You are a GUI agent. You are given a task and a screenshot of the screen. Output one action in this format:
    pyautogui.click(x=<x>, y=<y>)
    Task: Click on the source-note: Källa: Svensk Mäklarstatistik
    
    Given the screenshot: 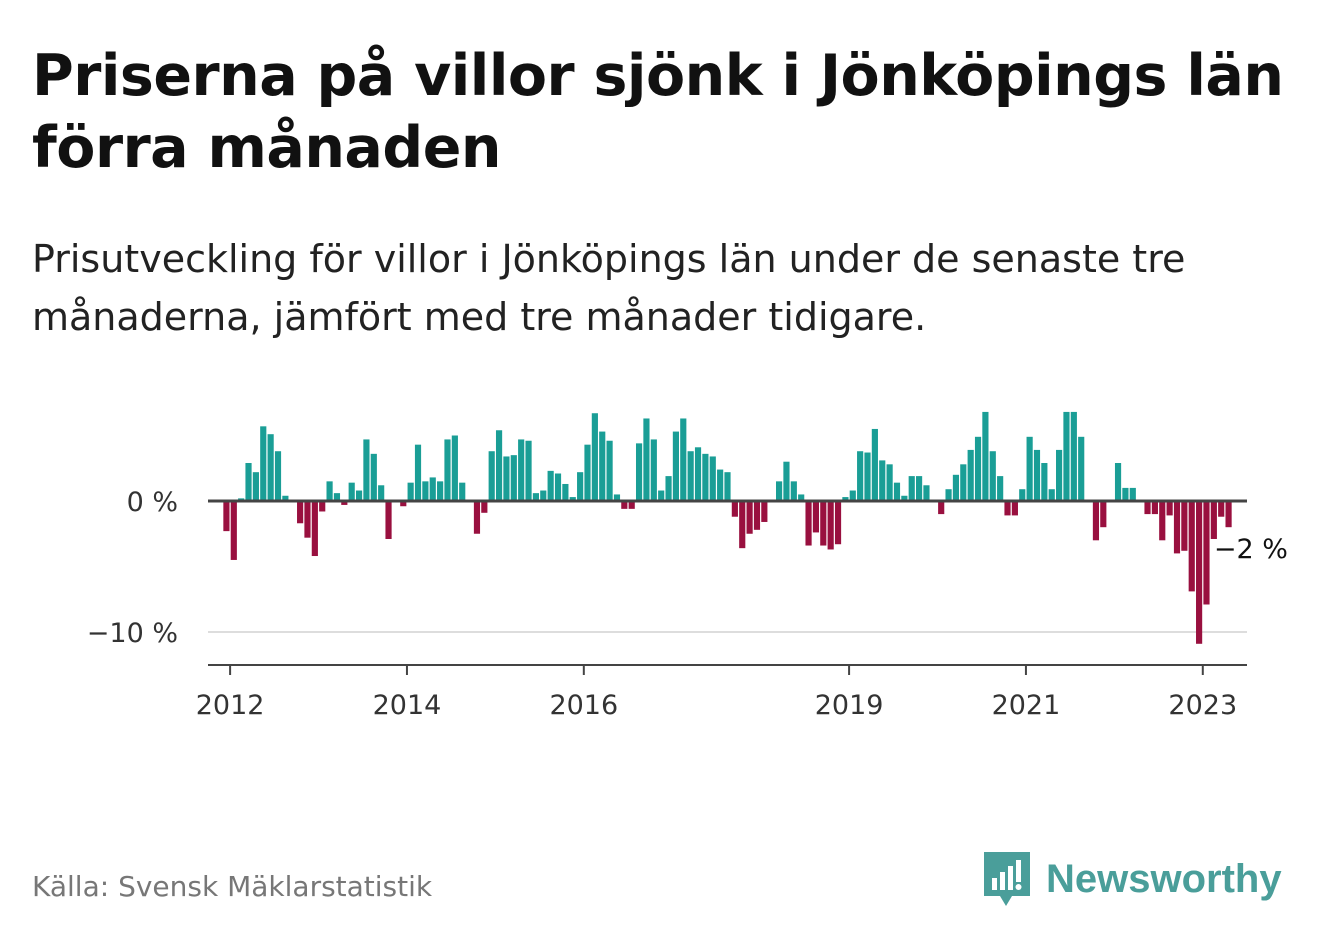 What is the action you would take?
    pyautogui.click(x=232, y=886)
    